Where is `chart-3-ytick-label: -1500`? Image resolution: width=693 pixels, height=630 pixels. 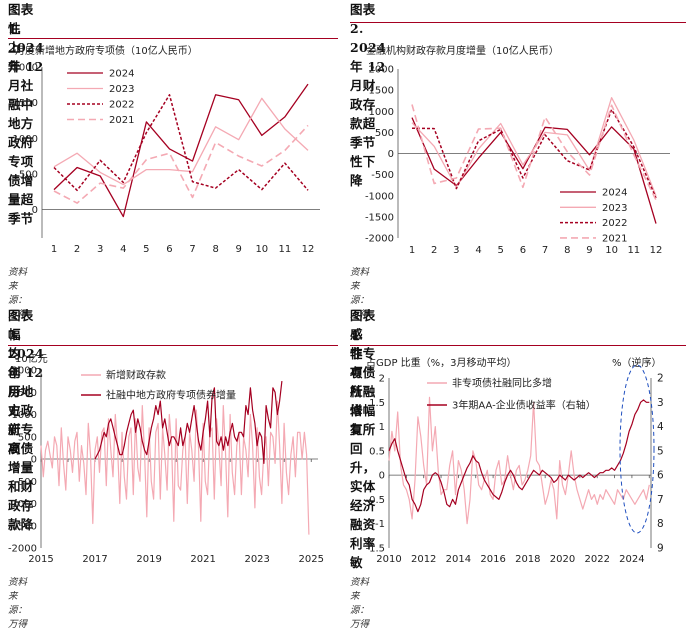
chart-3-ytick-label: -1500 is located at coordinates (22, 526).